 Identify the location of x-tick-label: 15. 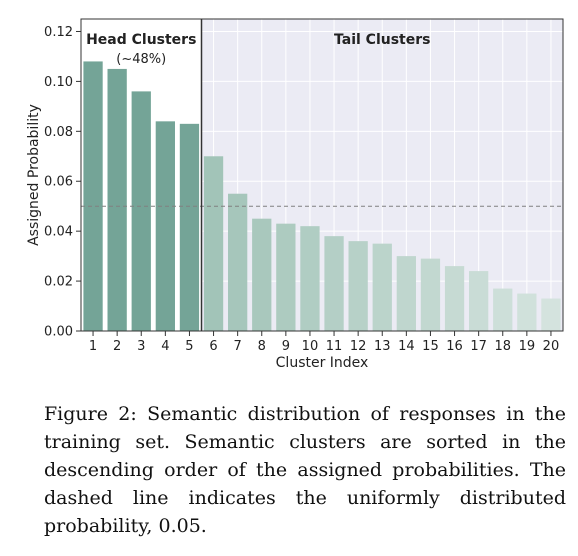
(430, 346).